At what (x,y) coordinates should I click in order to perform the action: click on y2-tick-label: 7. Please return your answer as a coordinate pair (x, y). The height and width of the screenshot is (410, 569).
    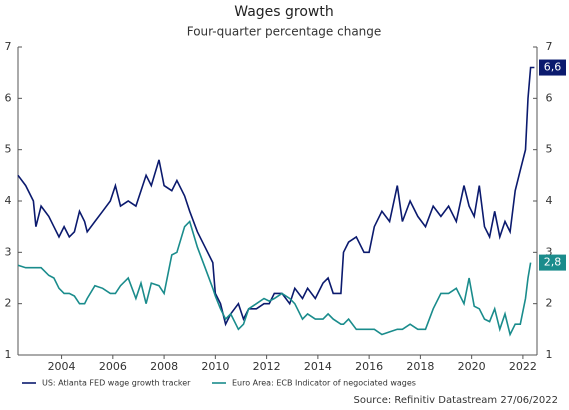
    Looking at the image, I should click on (549, 46).